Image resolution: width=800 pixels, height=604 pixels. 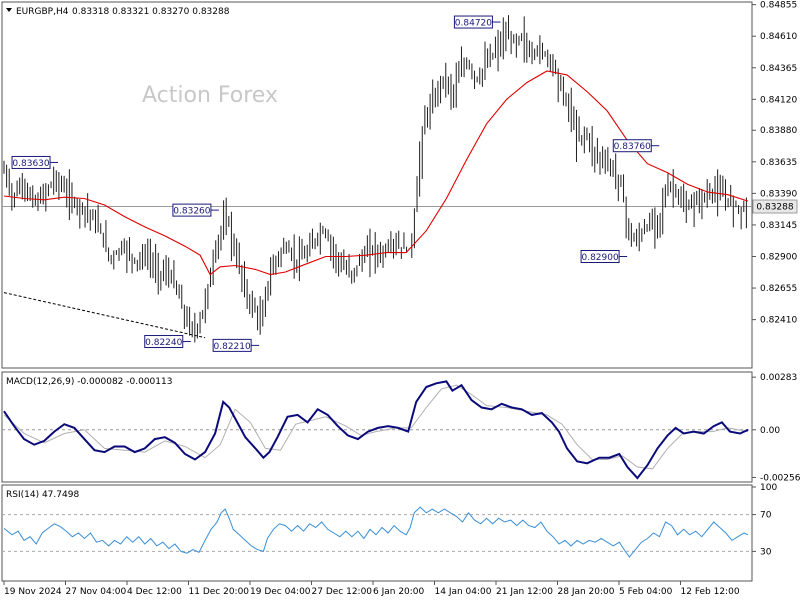 I want to click on time-axis-label: 5 Feb 04:00, so click(x=646, y=592).